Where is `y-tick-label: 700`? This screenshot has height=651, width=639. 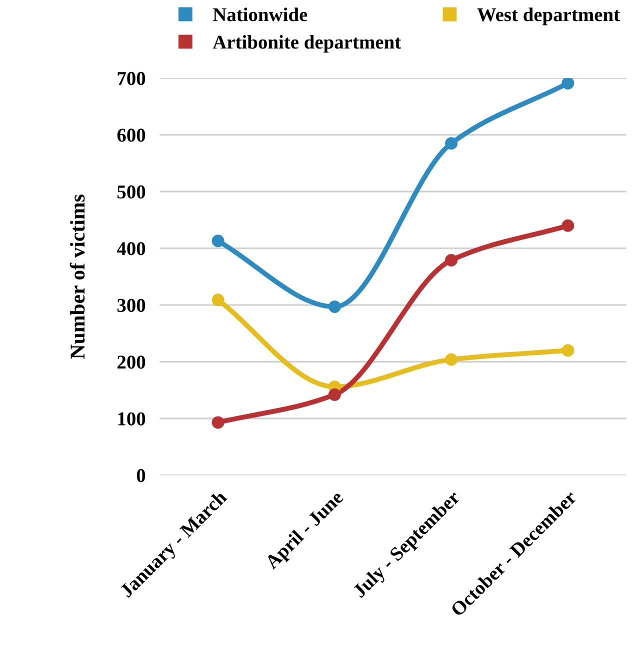
y-tick-label: 700 is located at coordinates (132, 79).